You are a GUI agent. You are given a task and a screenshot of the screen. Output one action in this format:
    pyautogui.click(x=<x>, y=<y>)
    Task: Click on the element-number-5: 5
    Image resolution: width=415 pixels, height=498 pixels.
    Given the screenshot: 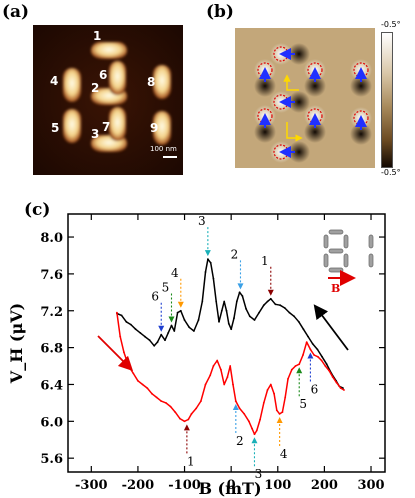 What is the action you would take?
    pyautogui.click(x=55, y=128)
    